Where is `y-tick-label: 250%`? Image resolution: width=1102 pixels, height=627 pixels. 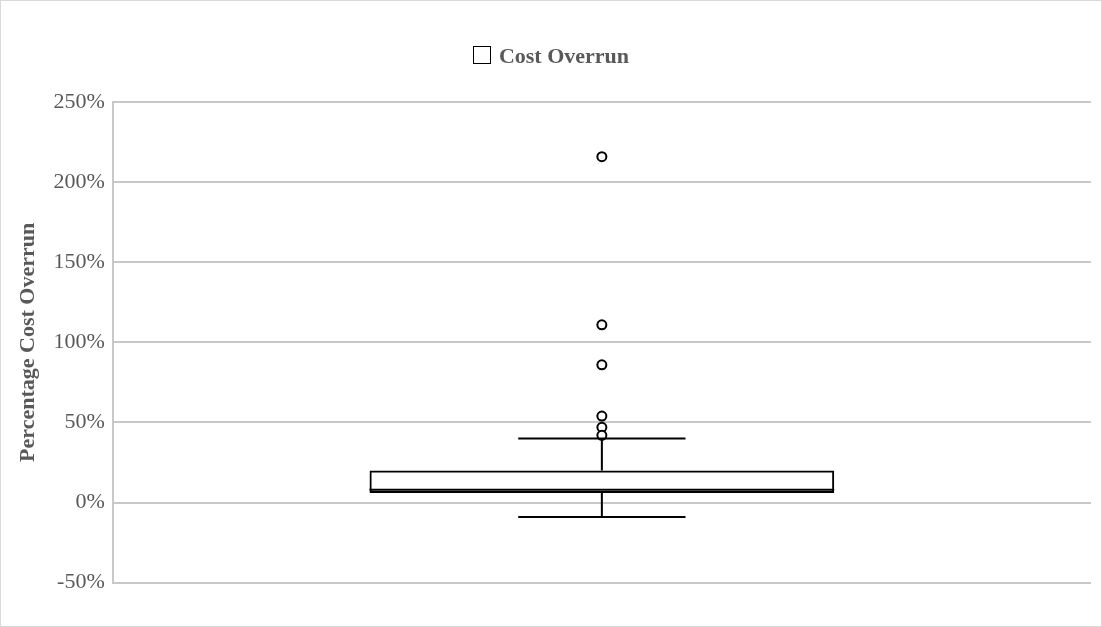 y-tick-label: 250% is located at coordinates (79, 100).